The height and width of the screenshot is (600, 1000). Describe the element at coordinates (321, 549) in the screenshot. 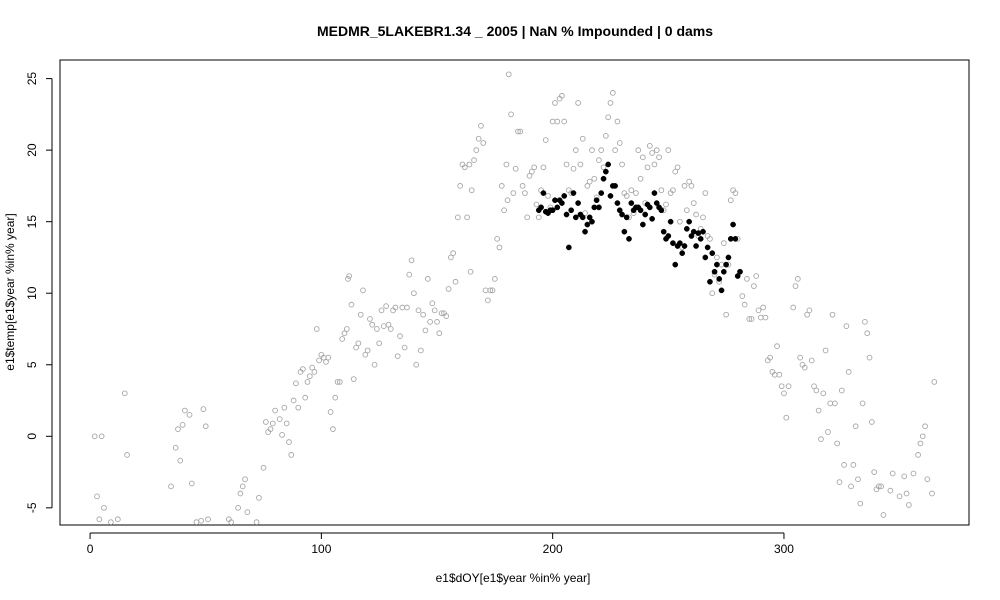

I see `x-tick-label: 100` at that location.